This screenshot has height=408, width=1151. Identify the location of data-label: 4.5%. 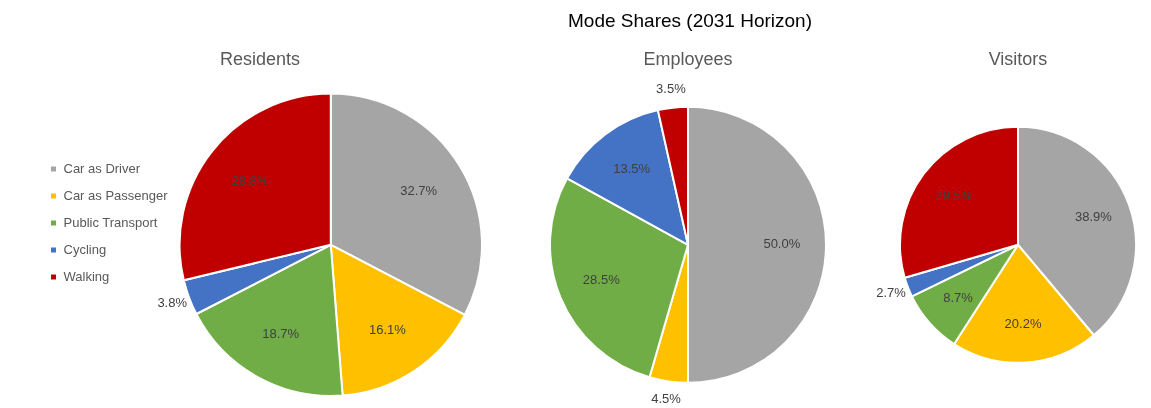
(666, 398).